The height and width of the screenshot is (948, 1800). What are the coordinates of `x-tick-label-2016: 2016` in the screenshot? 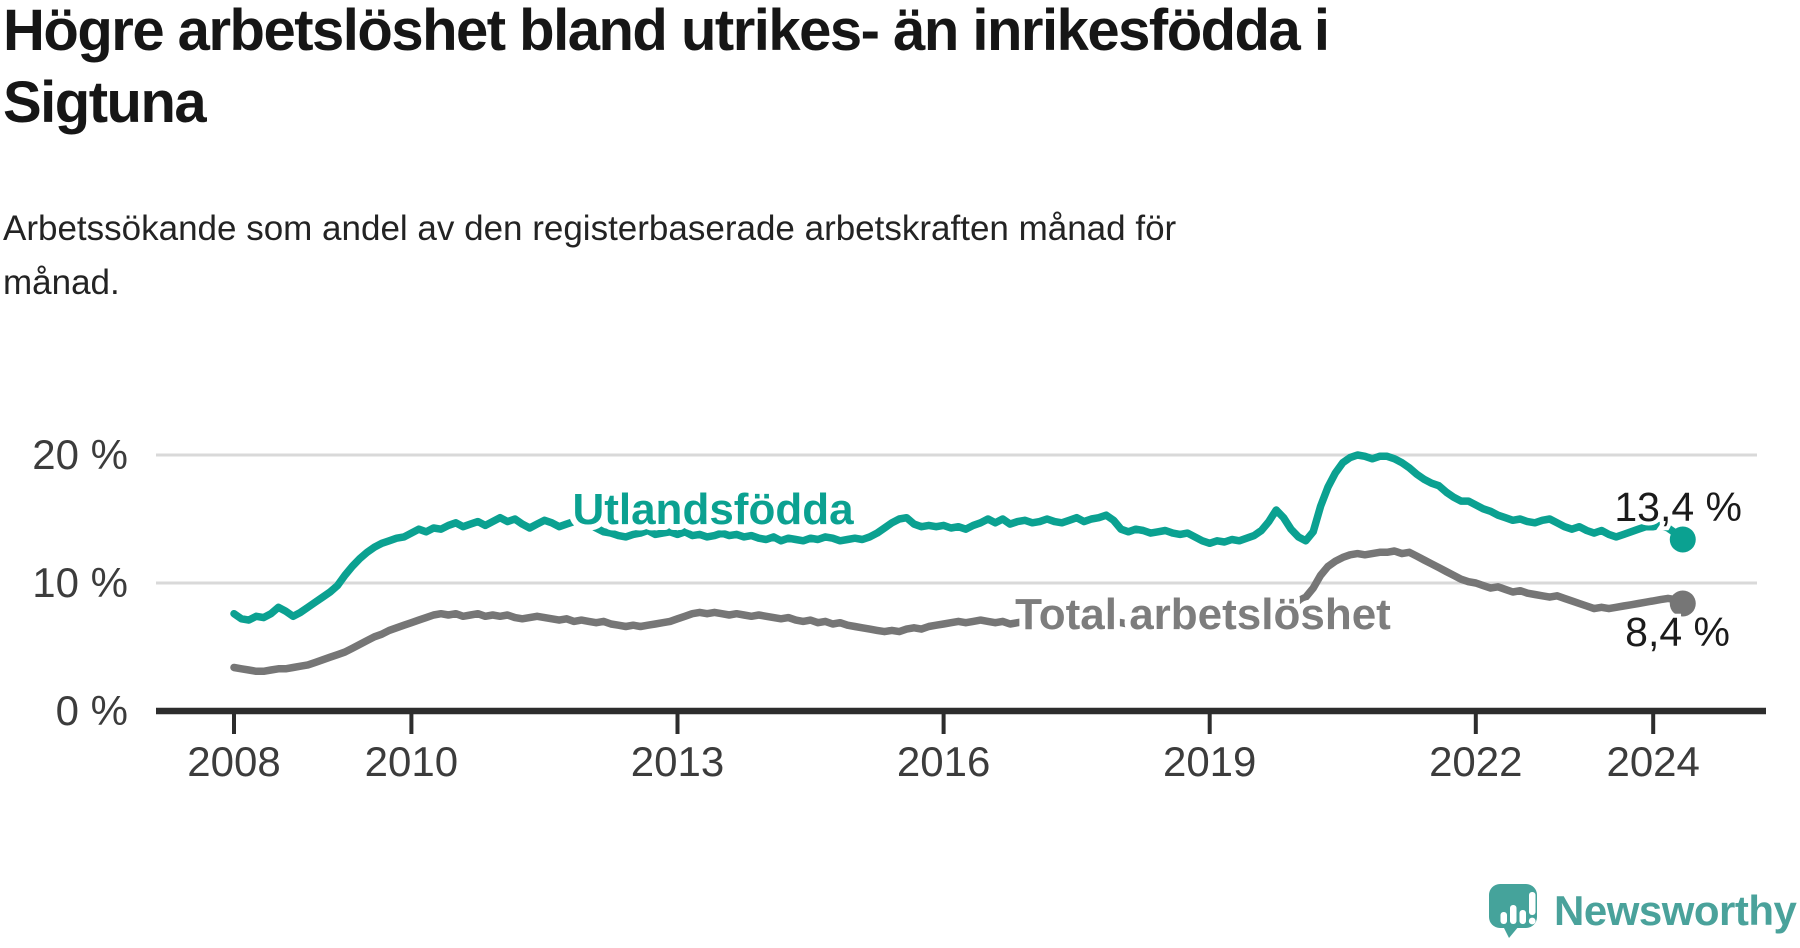 It's located at (943, 761).